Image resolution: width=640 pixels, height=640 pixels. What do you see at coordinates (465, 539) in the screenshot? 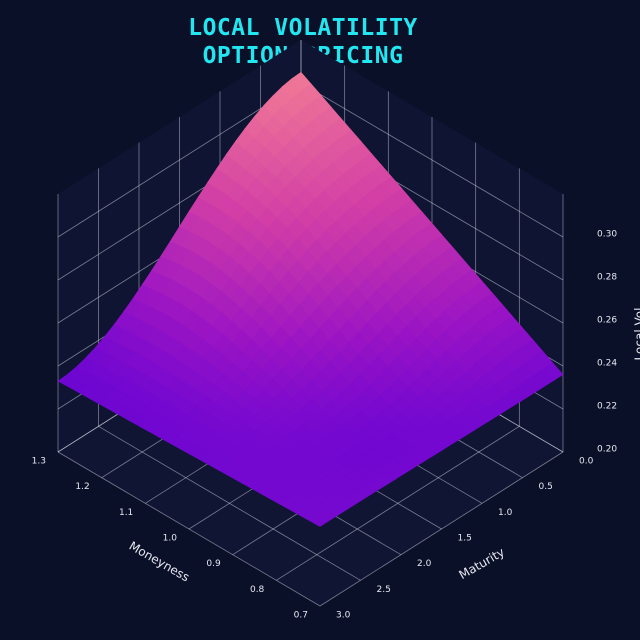
I see `y-tick-label: 1.5` at bounding box center [465, 539].